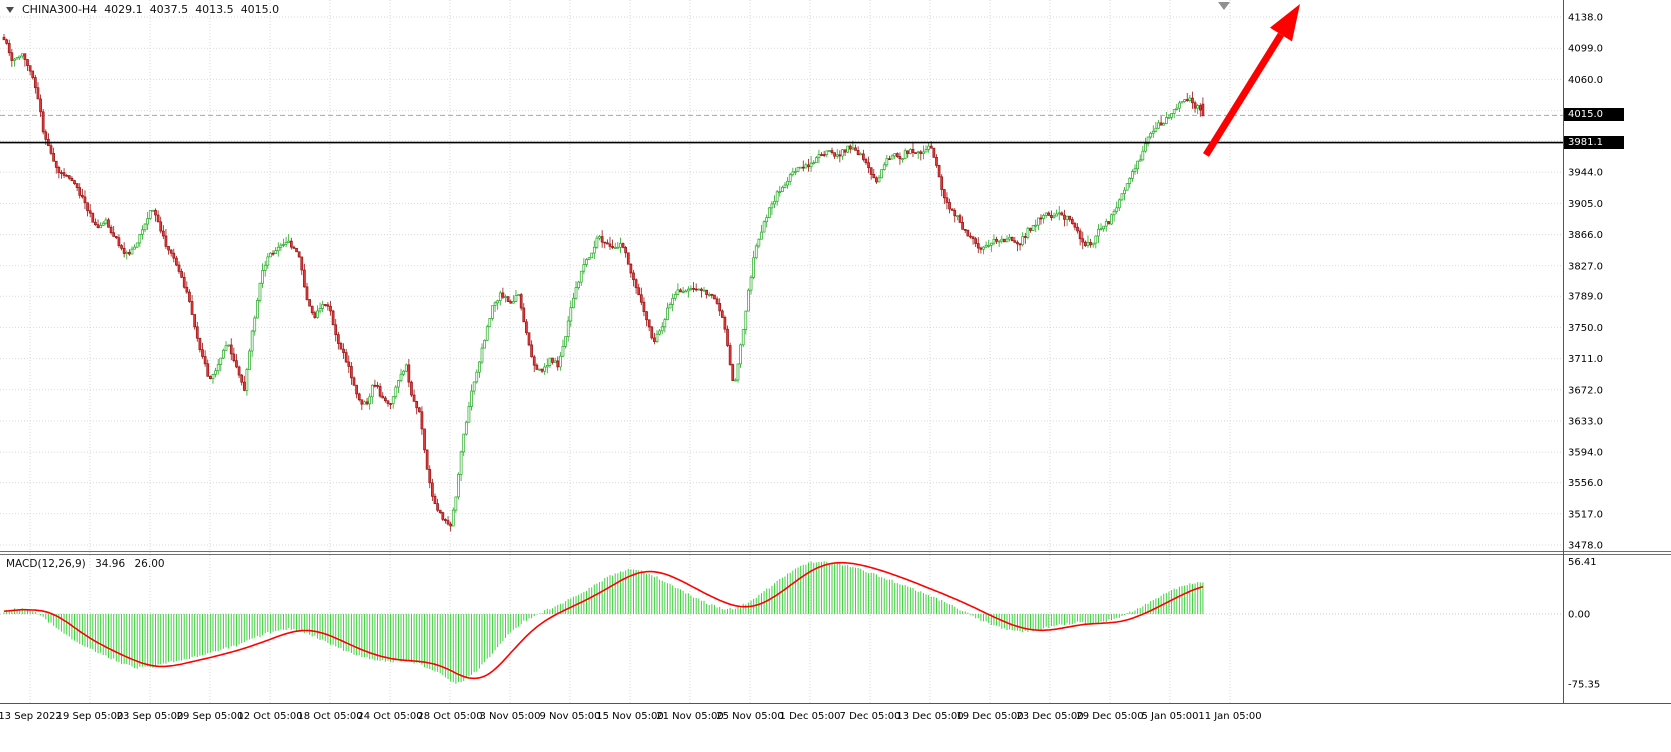  I want to click on macd-axis-label: -75.35, so click(1584, 685).